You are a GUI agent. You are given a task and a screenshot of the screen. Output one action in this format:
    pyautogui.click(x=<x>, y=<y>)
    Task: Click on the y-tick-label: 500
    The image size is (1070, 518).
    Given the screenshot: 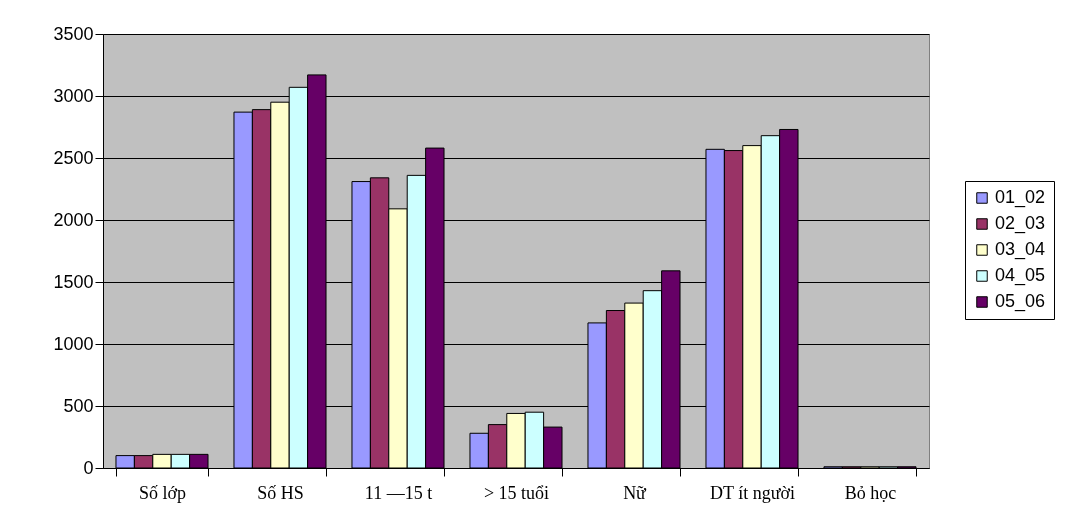 What is the action you would take?
    pyautogui.click(x=78, y=405)
    